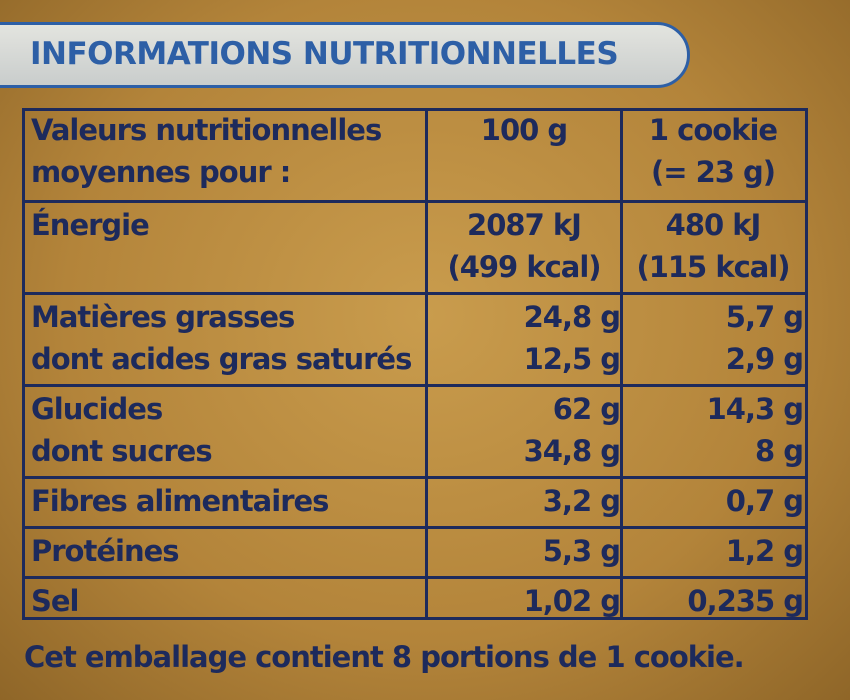 Image resolution: width=850 pixels, height=700 pixels. Describe the element at coordinates (524, 225) in the screenshot. I see `cell-value: 2087 kJ` at that location.